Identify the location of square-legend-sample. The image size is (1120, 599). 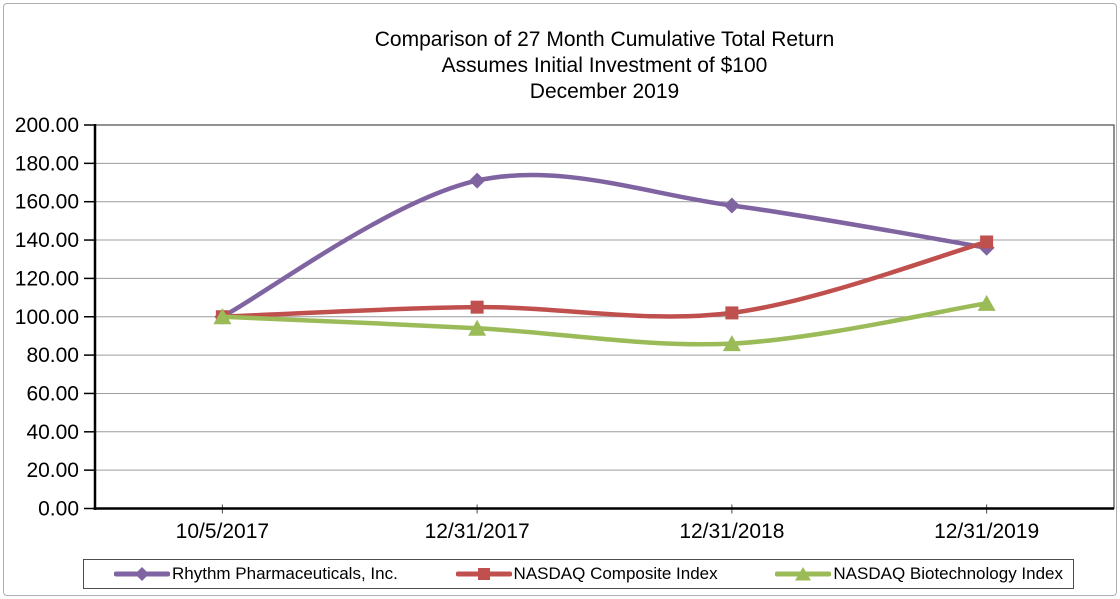
(483, 574).